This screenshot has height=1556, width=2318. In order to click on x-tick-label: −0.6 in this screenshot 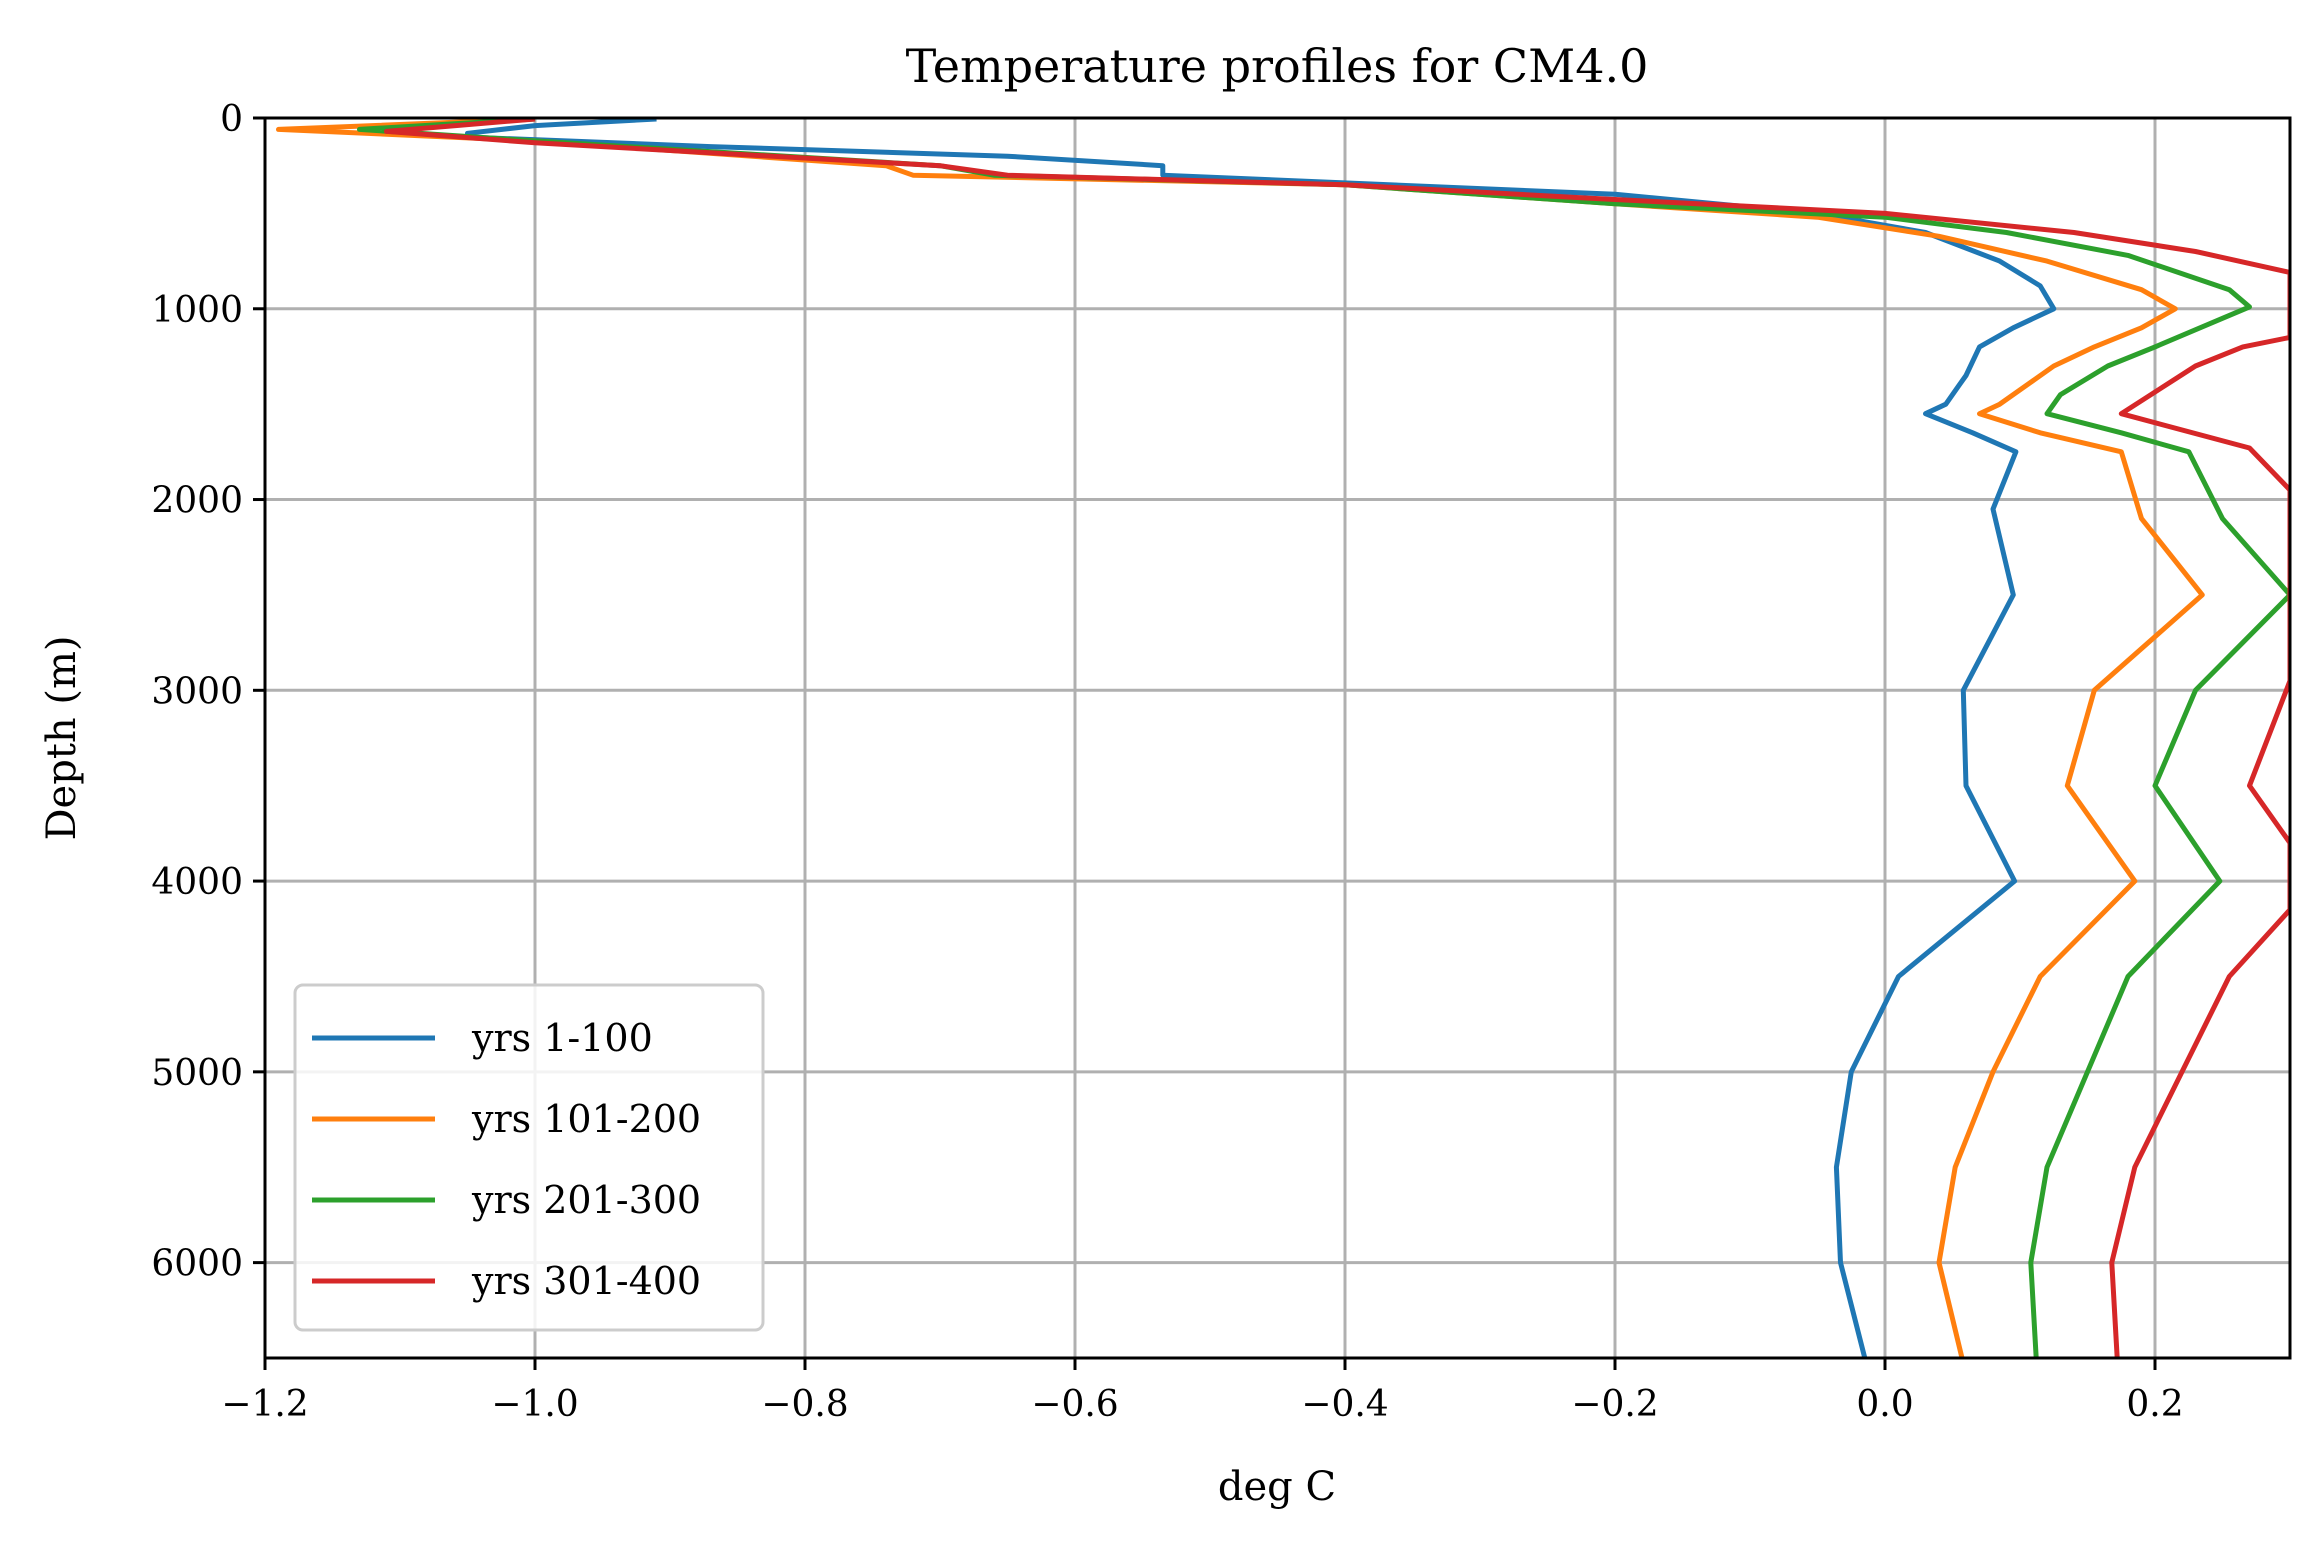, I will do `click(1074, 1404)`.